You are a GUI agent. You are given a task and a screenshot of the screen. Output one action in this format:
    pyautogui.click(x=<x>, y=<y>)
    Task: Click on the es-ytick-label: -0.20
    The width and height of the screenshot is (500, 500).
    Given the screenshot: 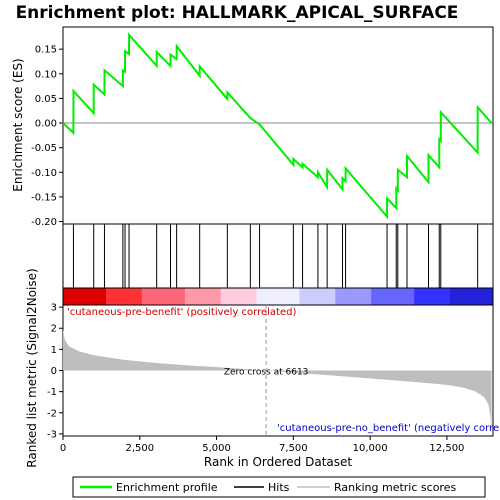 What is the action you would take?
    pyautogui.click(x=44, y=222)
    